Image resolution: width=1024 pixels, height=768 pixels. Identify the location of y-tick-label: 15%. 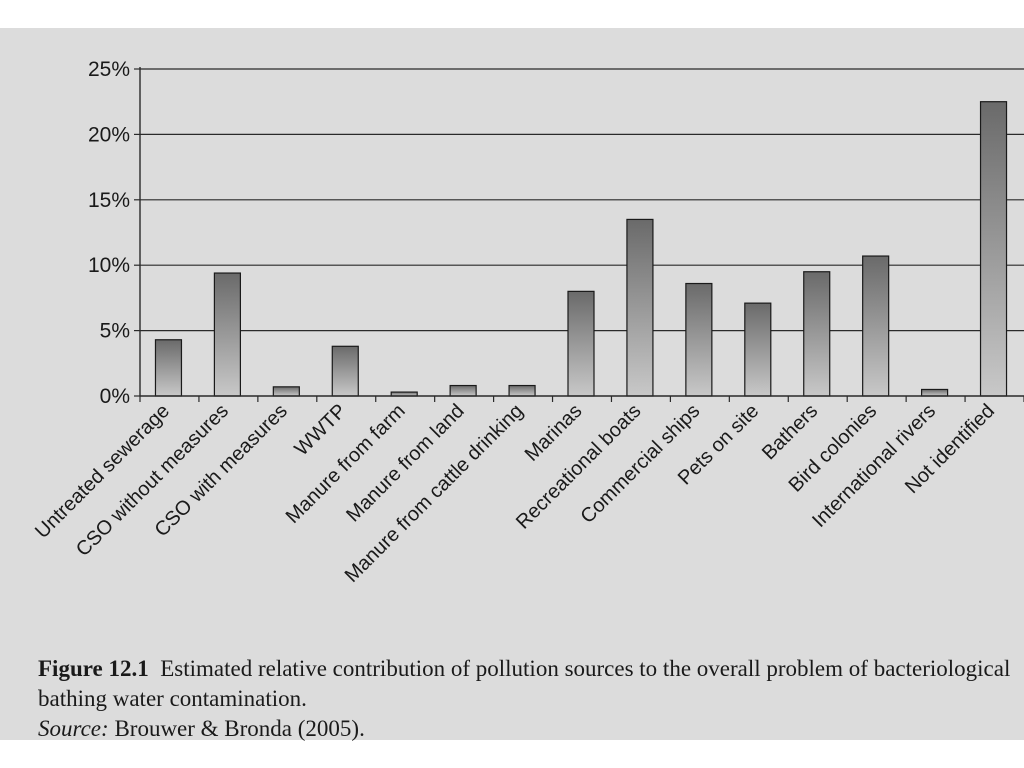
(109, 200).